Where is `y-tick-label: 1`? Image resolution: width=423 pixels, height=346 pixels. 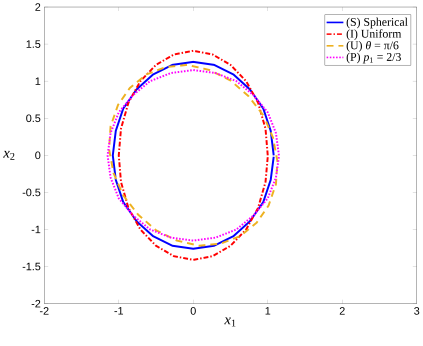 y-tick-label: 1 is located at coordinates (38, 81).